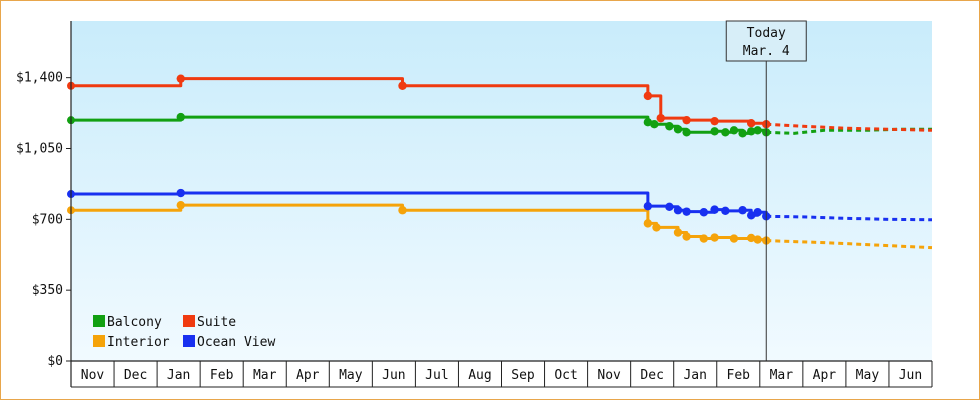  I want to click on series-interior, so click(500, 225).